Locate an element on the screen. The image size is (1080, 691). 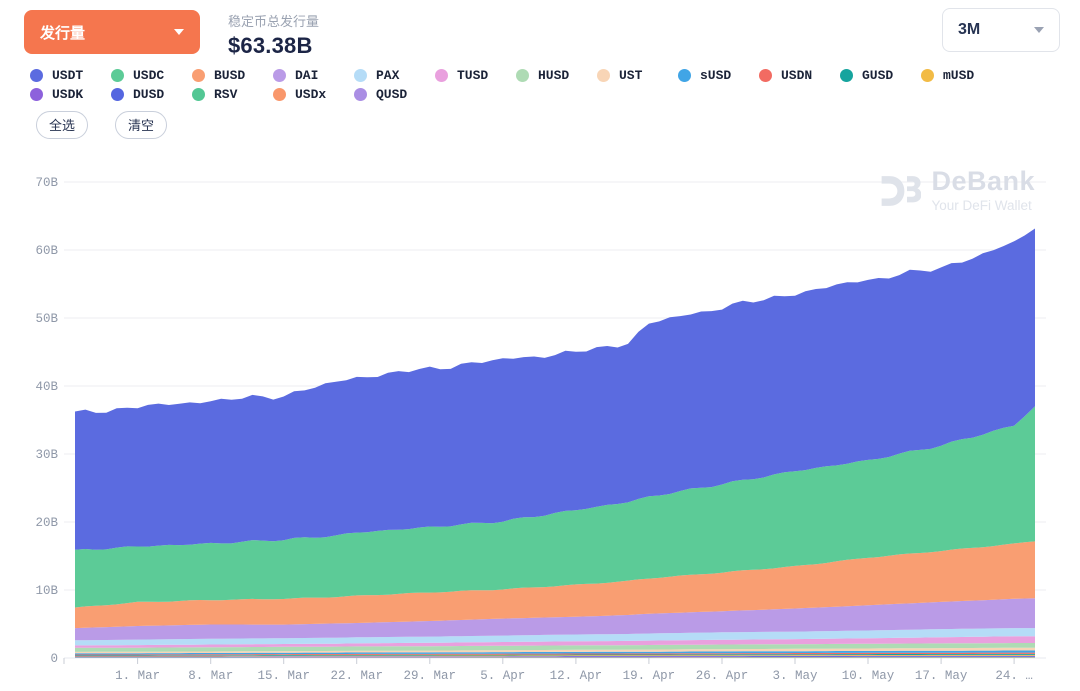
area-TUSD is located at coordinates (555, 642).